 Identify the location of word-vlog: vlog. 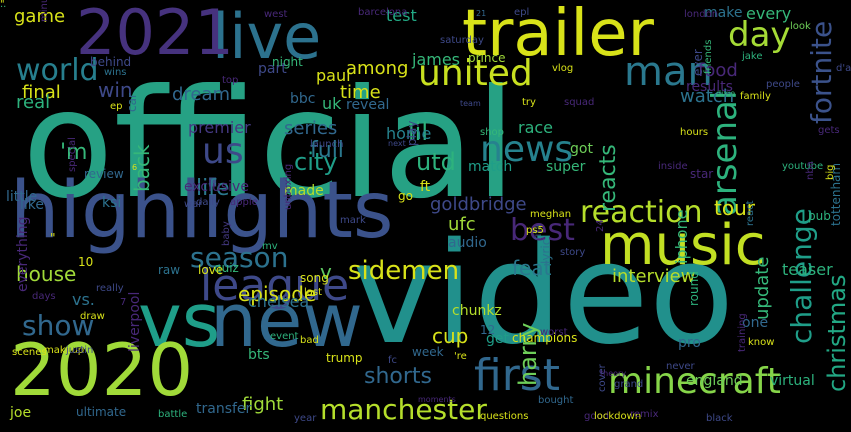
(563, 68).